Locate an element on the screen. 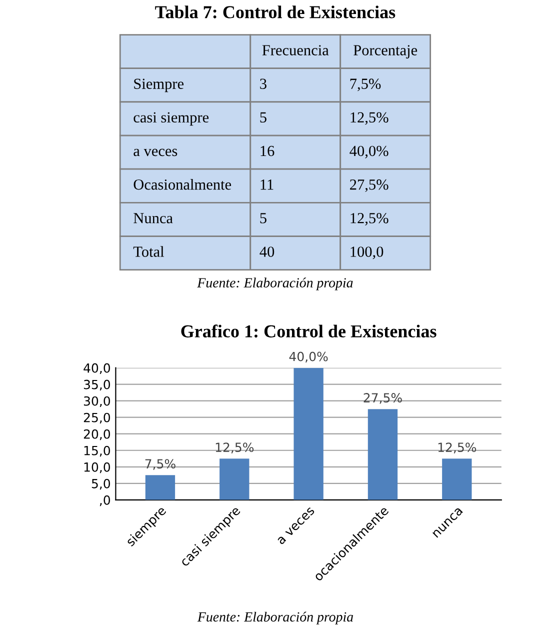  y-tick-label: 40,0 is located at coordinates (97, 368).